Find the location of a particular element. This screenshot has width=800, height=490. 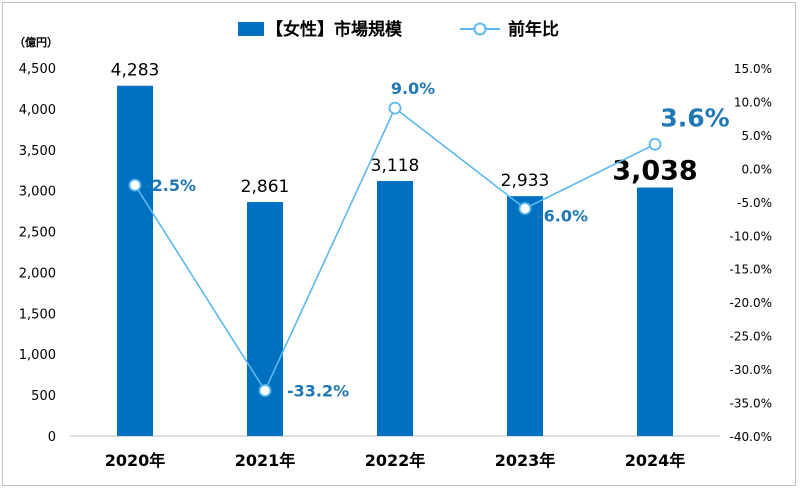

line-value-label: -33.2% is located at coordinates (318, 391).